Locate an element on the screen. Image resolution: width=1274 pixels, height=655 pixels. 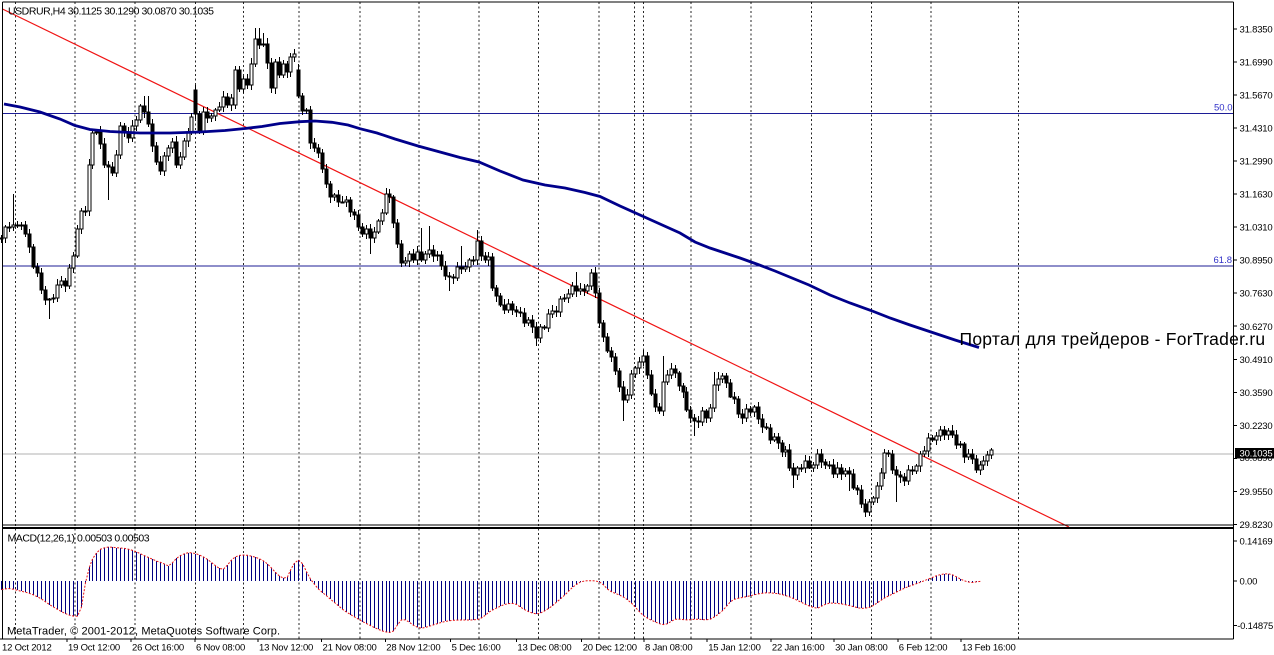
svg-text: 28 Nov 12:00 is located at coordinates (413, 648).